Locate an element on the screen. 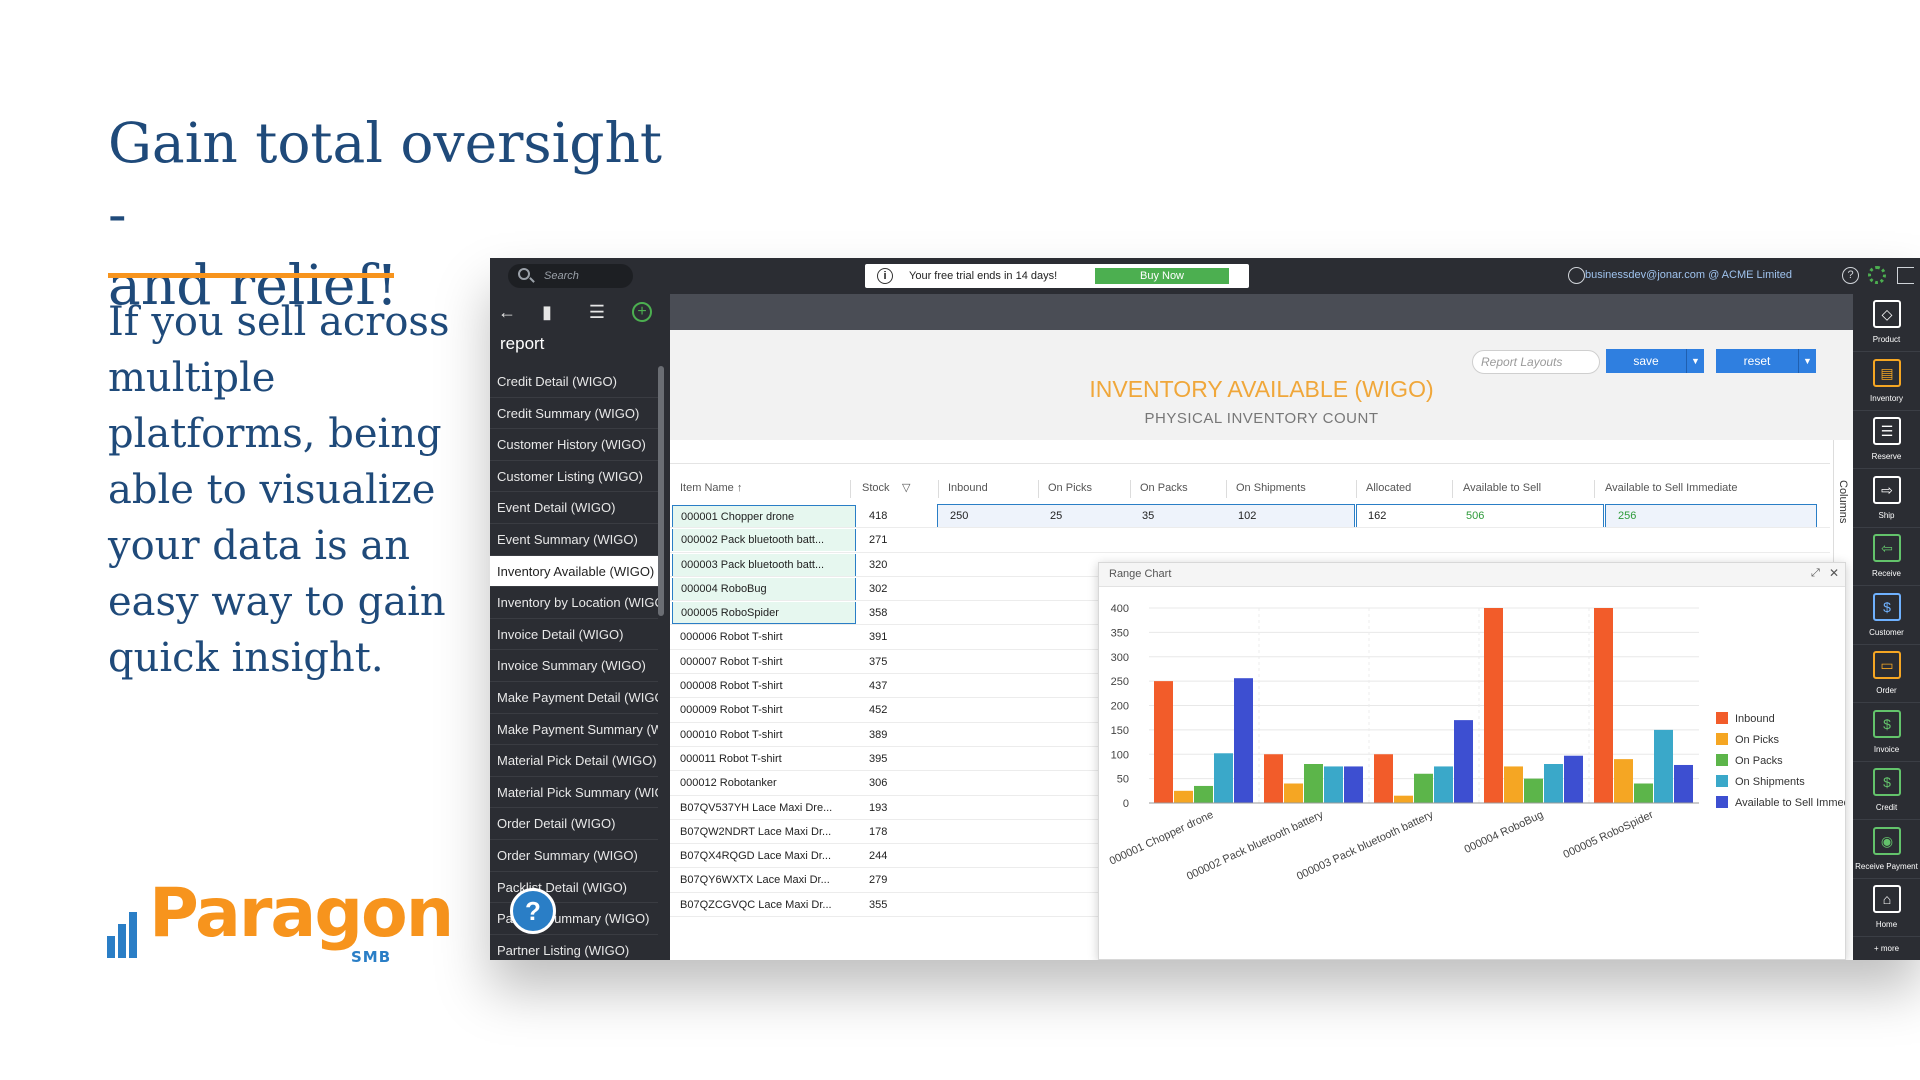 This screenshot has height=1080, width=1920. toolbar-item-product: ◇ Product is located at coordinates (1886, 323).